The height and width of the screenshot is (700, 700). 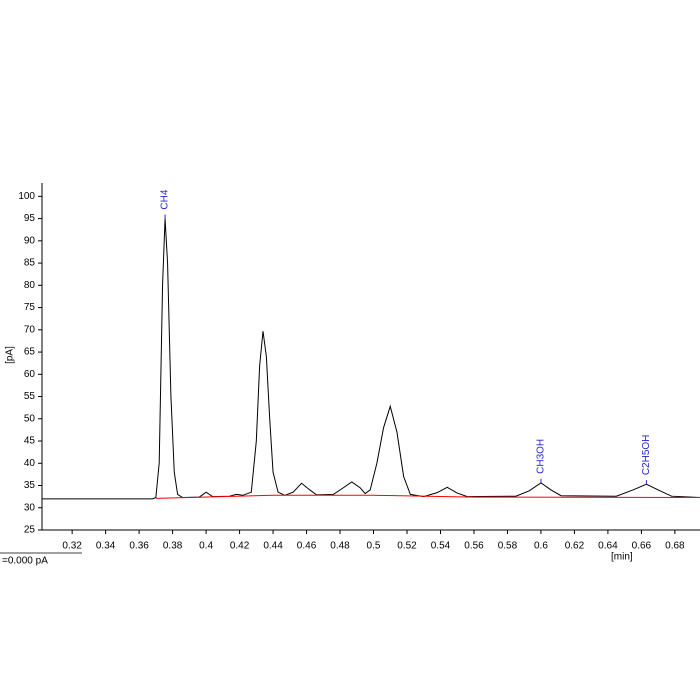 What do you see at coordinates (474, 546) in the screenshot?
I see `x-tick-label: 0.56` at bounding box center [474, 546].